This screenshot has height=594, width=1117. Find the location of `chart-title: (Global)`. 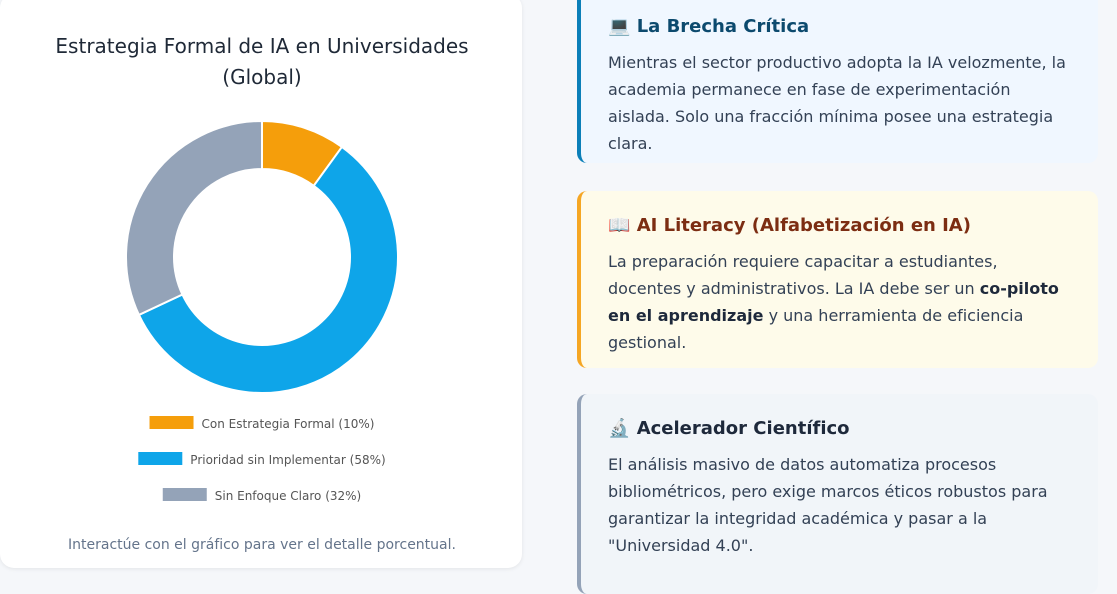

chart-title: (Global) is located at coordinates (261, 77).